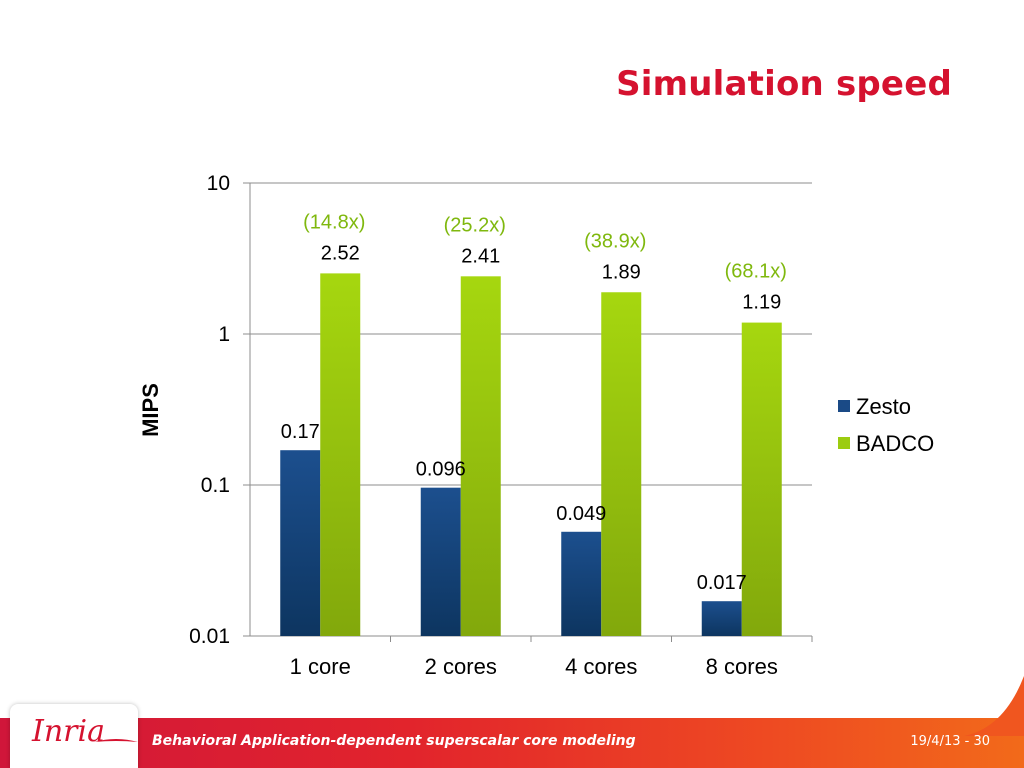  I want to click on data-label-badco: 1.19, so click(761, 303).